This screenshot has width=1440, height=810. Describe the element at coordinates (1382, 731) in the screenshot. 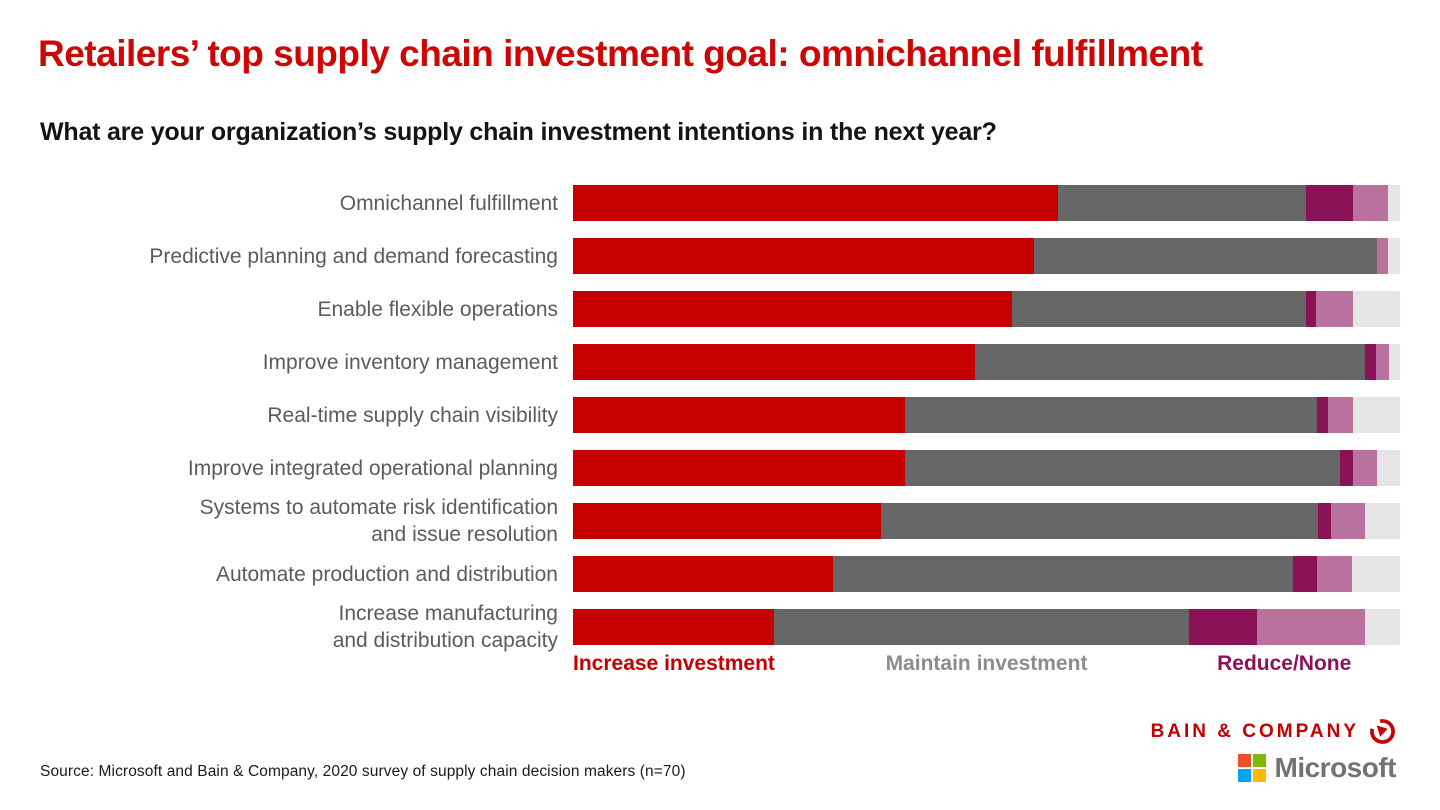

I see `bain-compass-icon` at that location.